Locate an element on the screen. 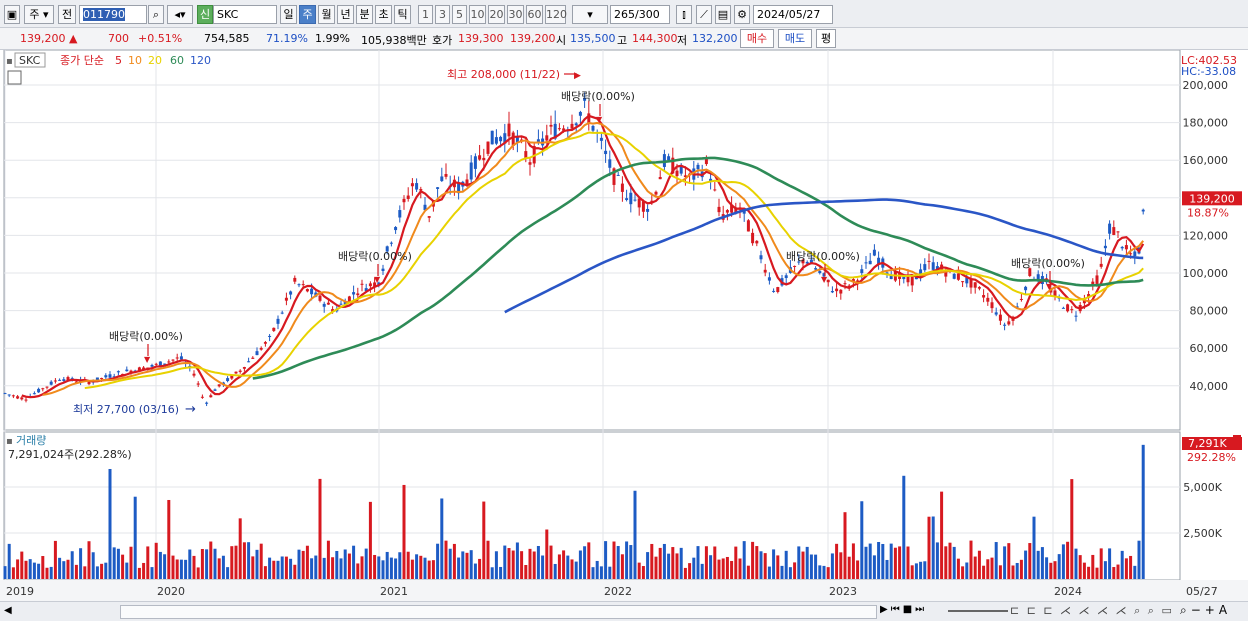  low-arrow: → is located at coordinates (190, 409).